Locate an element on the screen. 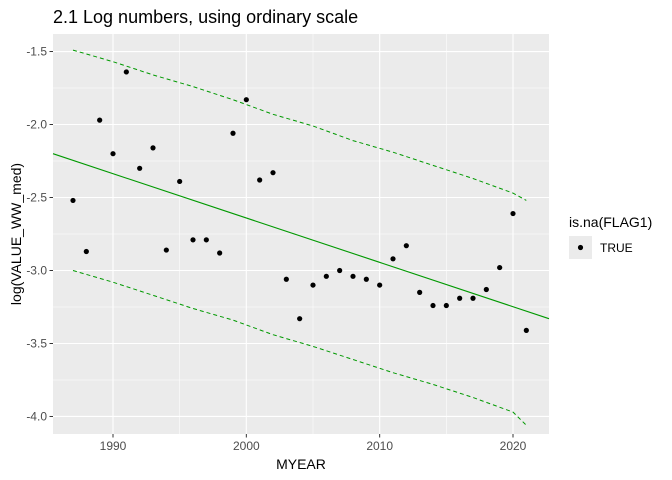  legend-title: is.na(FLAG1) is located at coordinates (610, 222).